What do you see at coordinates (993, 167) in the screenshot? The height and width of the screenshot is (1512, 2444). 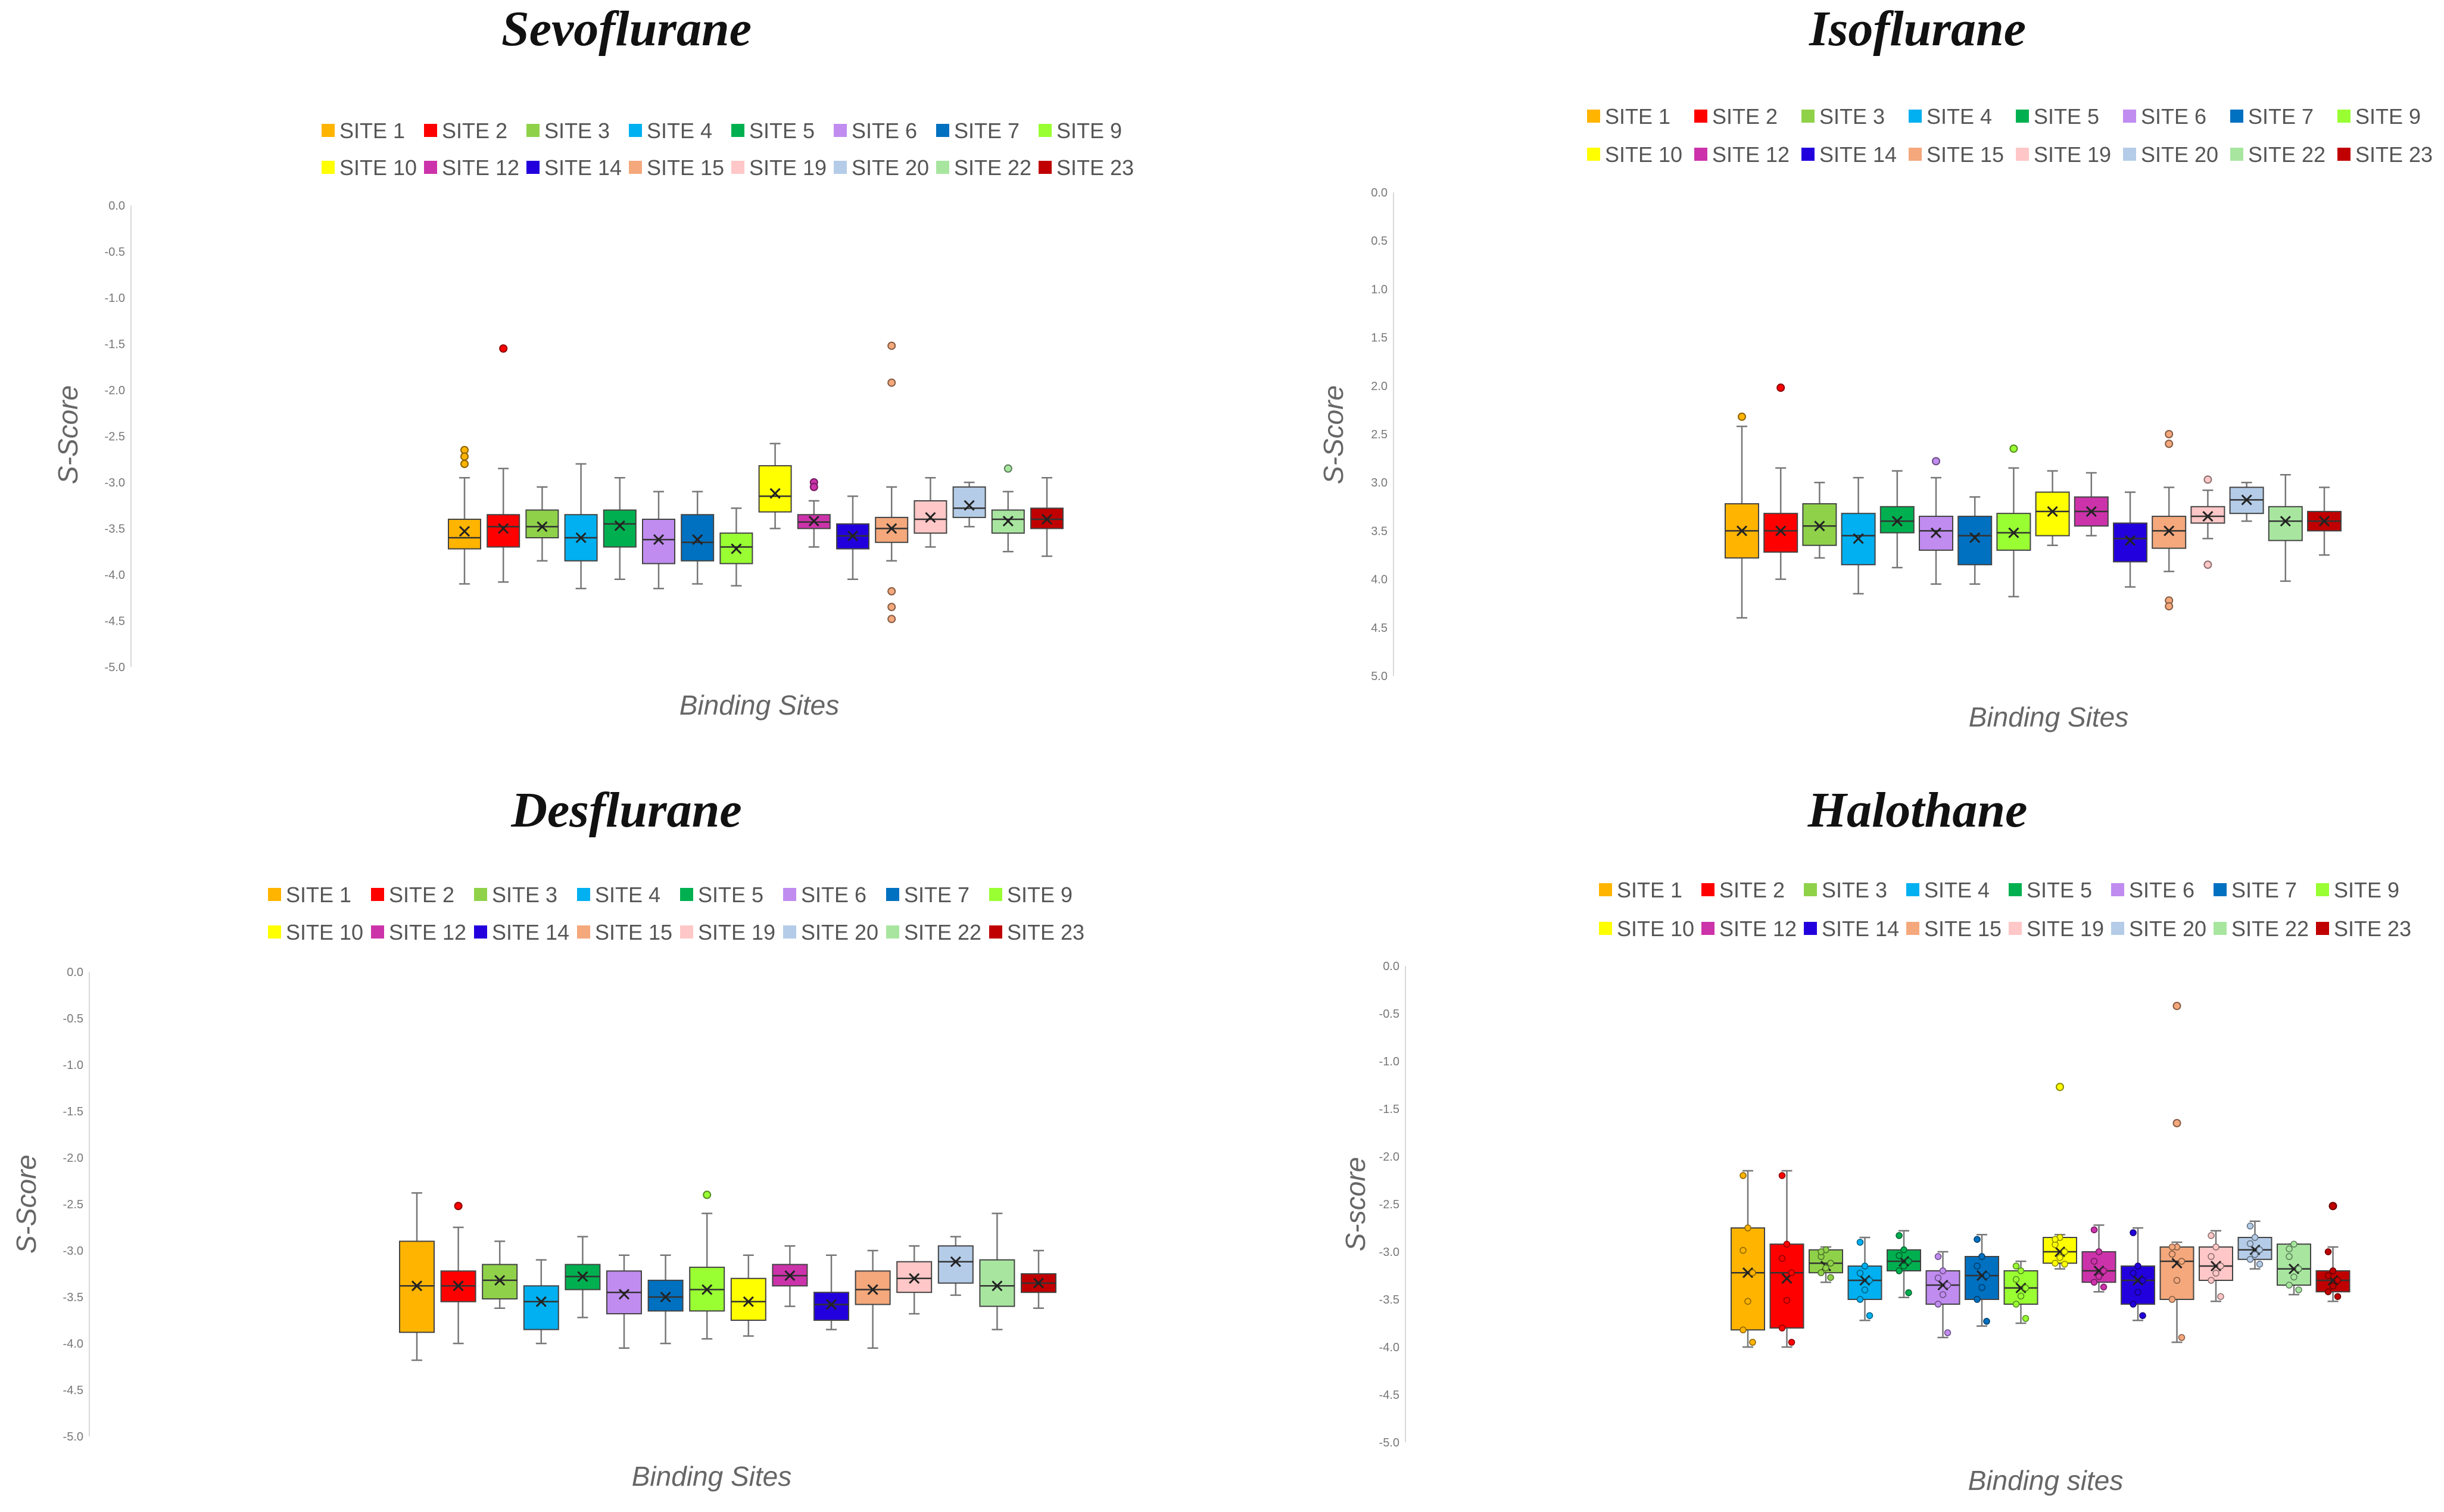 I see `legend-label: SITE 22` at bounding box center [993, 167].